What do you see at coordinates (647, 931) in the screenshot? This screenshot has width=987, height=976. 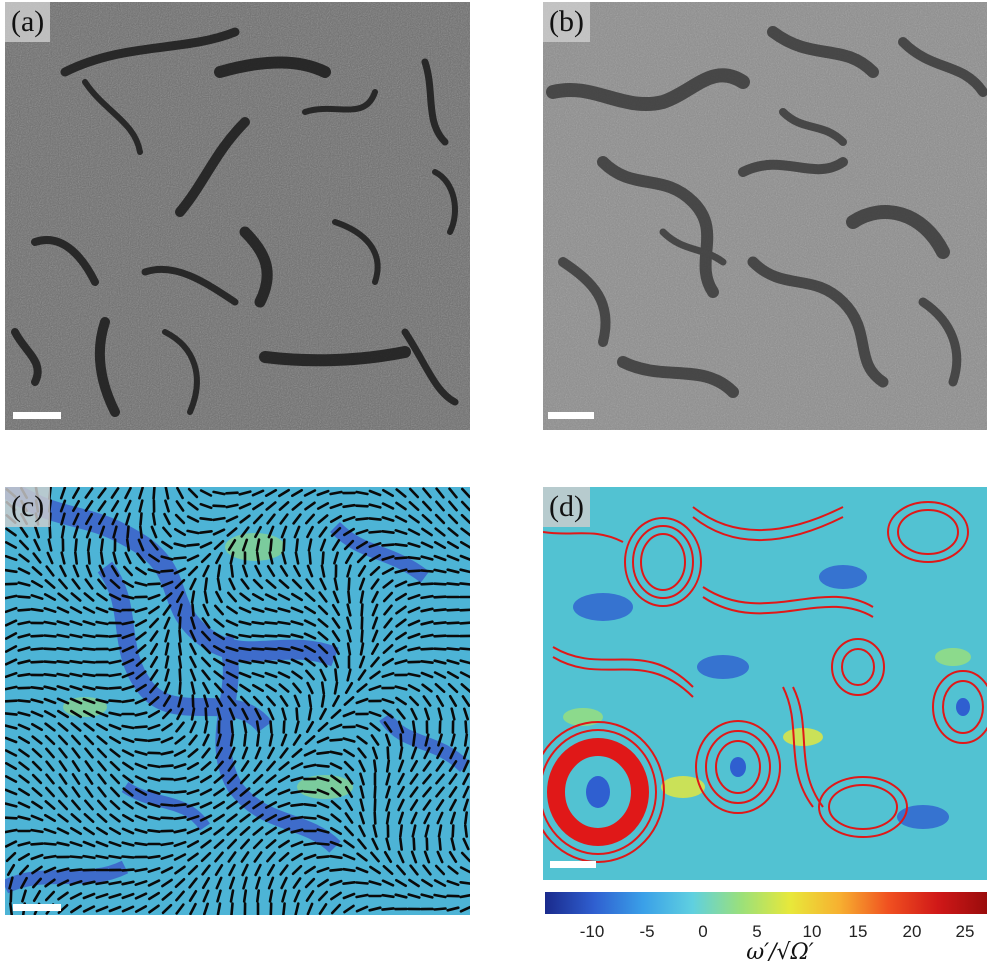 I see `colorbar-tick: -5` at bounding box center [647, 931].